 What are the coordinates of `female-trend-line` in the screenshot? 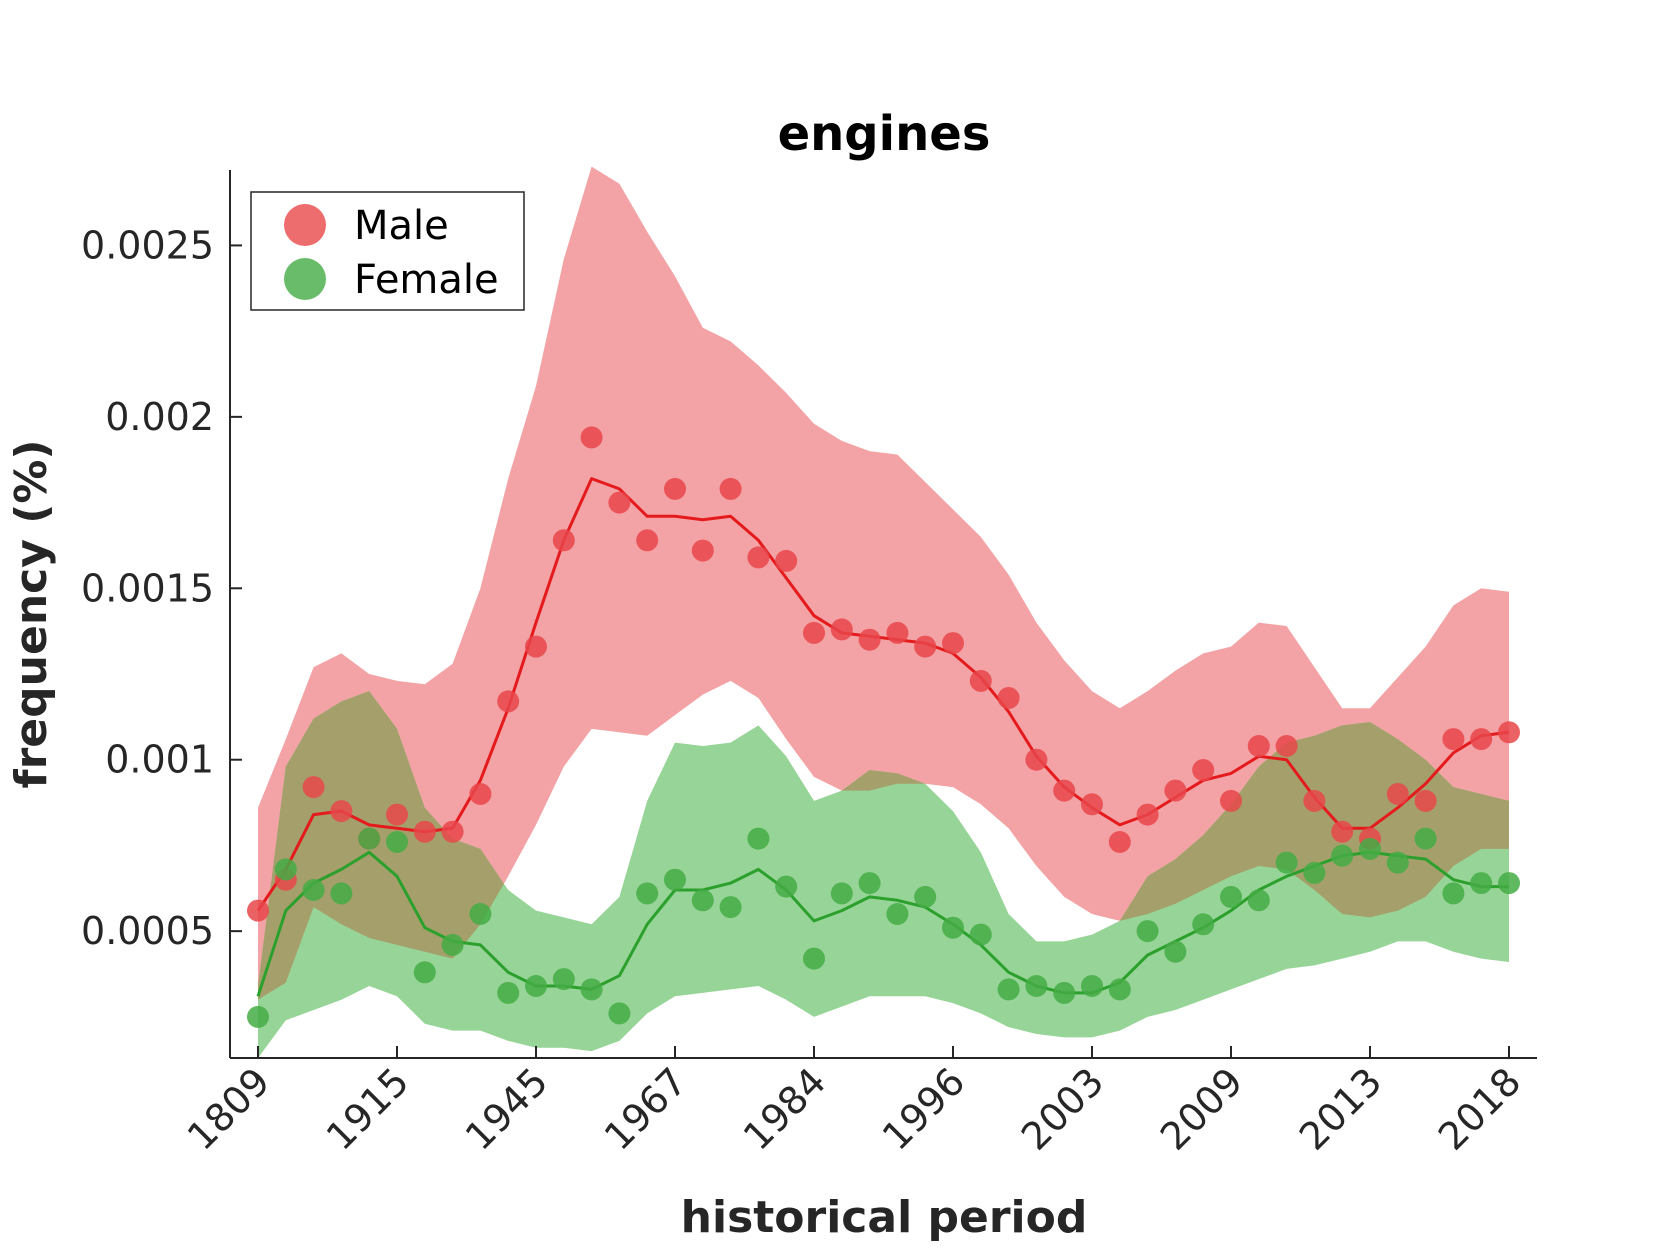 It's located at (882, 923).